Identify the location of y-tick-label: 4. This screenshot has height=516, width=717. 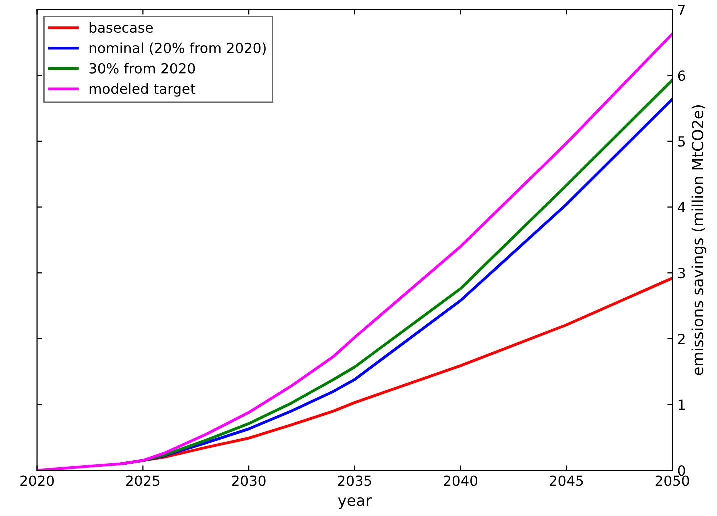
(682, 207).